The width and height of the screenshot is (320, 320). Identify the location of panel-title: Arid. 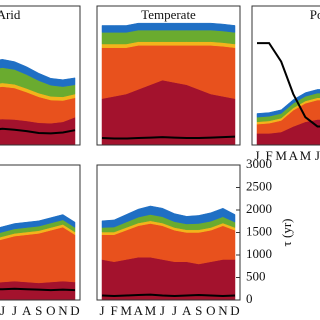
(10, 14).